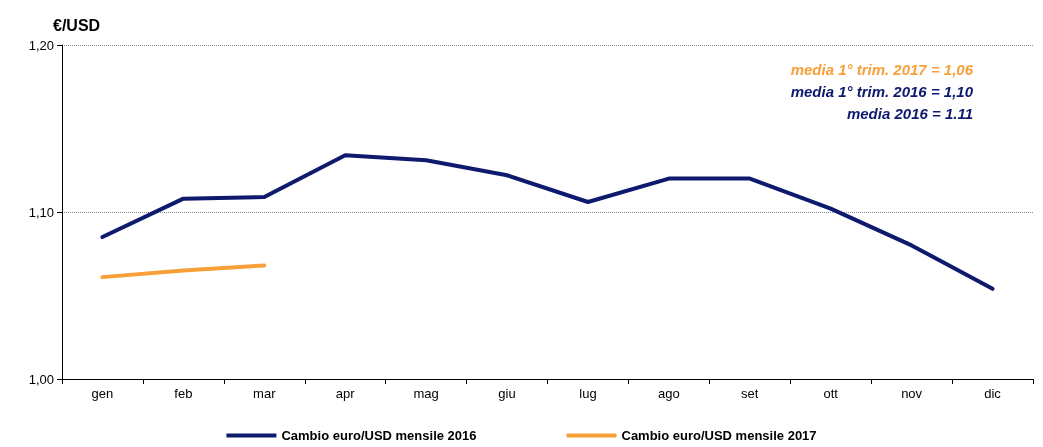  I want to click on x-tick-label: ott, so click(831, 393).